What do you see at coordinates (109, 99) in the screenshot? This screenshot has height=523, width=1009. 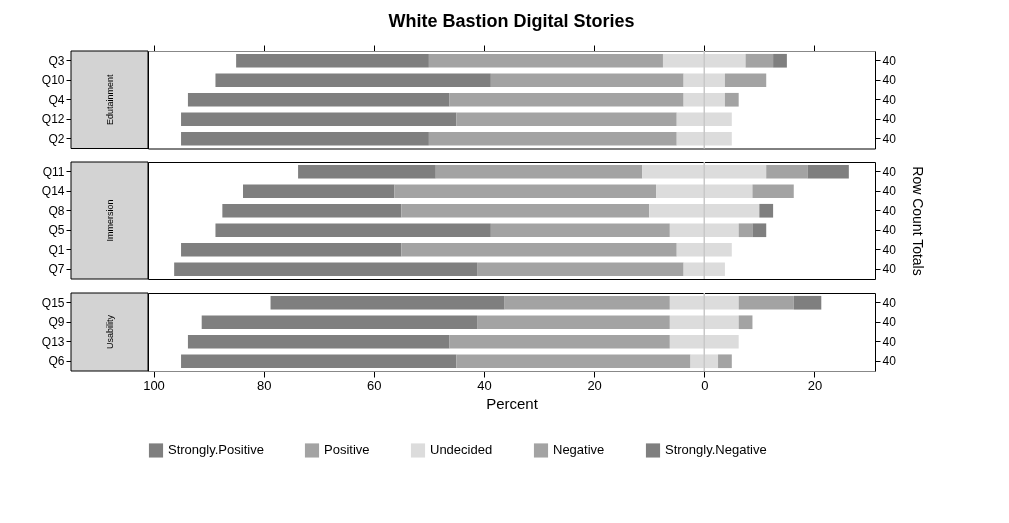 I see `y-axis-title: Edutainment` at bounding box center [109, 99].